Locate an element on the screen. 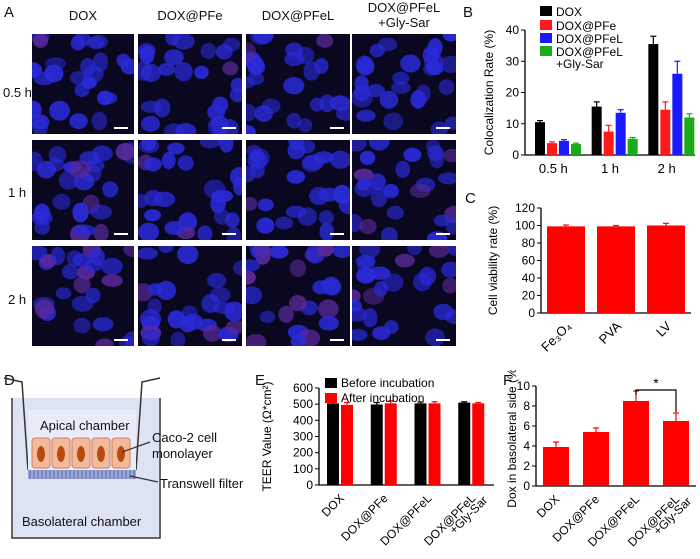 Image resolution: width=700 pixels, height=559 pixels. significance-star: * is located at coordinates (656, 383).